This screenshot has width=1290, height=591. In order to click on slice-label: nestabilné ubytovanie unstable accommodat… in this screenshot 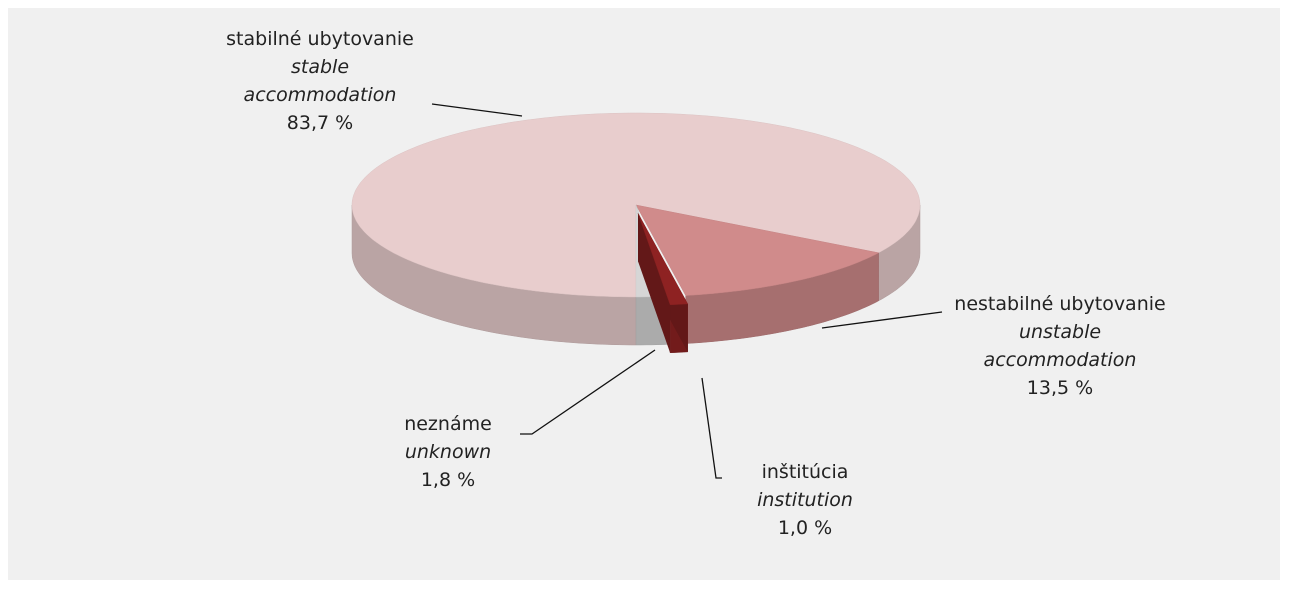, I will do `click(1060, 346)`.